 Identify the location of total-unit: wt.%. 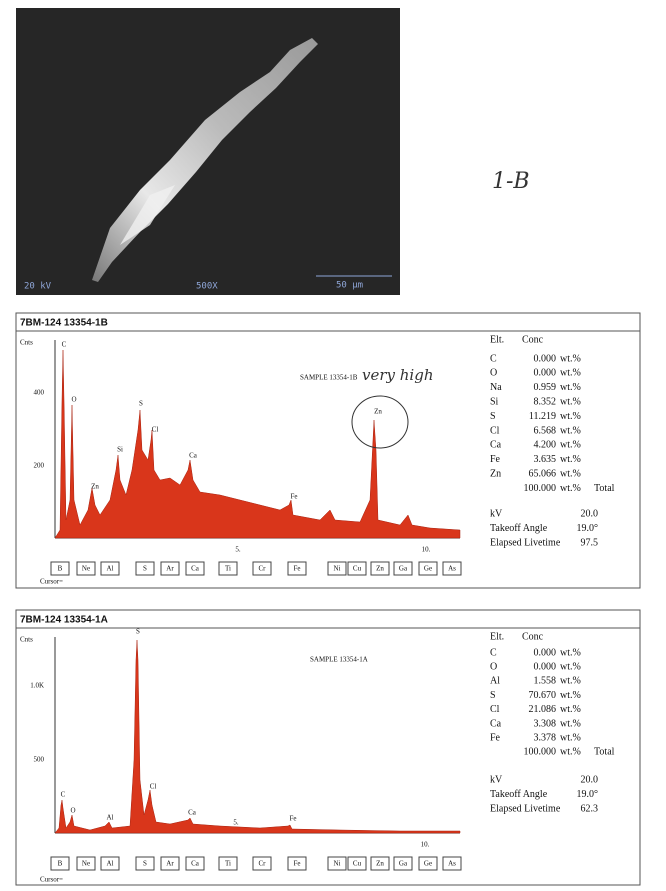
(570, 488).